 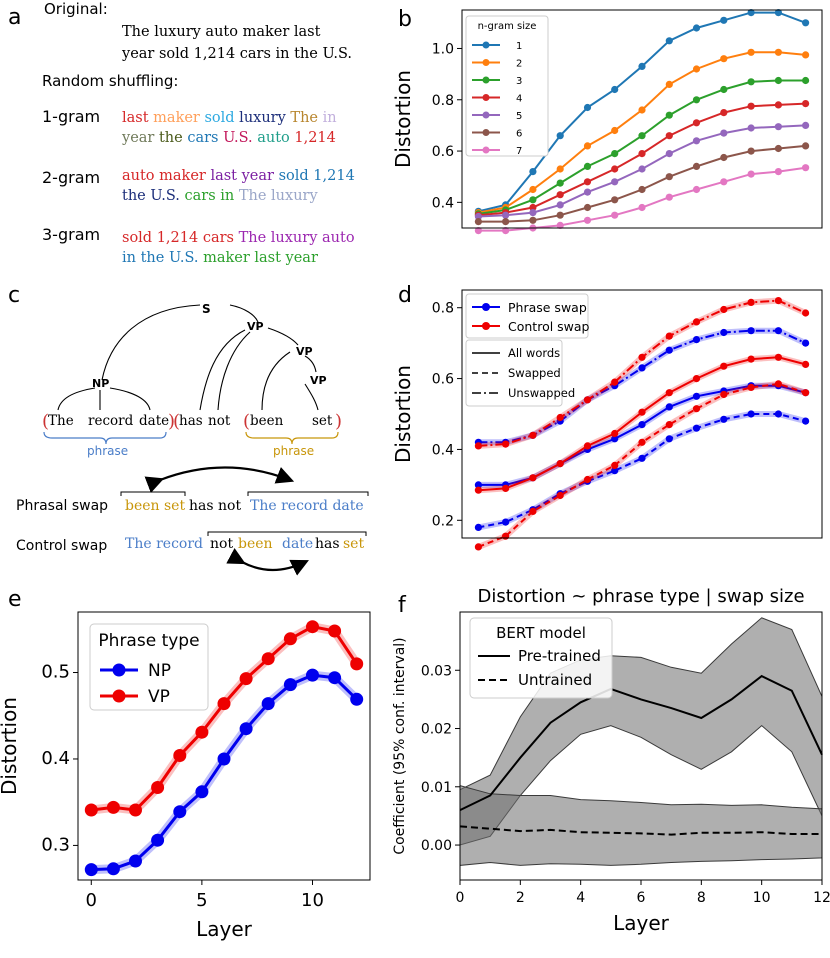 What do you see at coordinates (701, 898) in the screenshot?
I see `x-tick-label: 8` at bounding box center [701, 898].